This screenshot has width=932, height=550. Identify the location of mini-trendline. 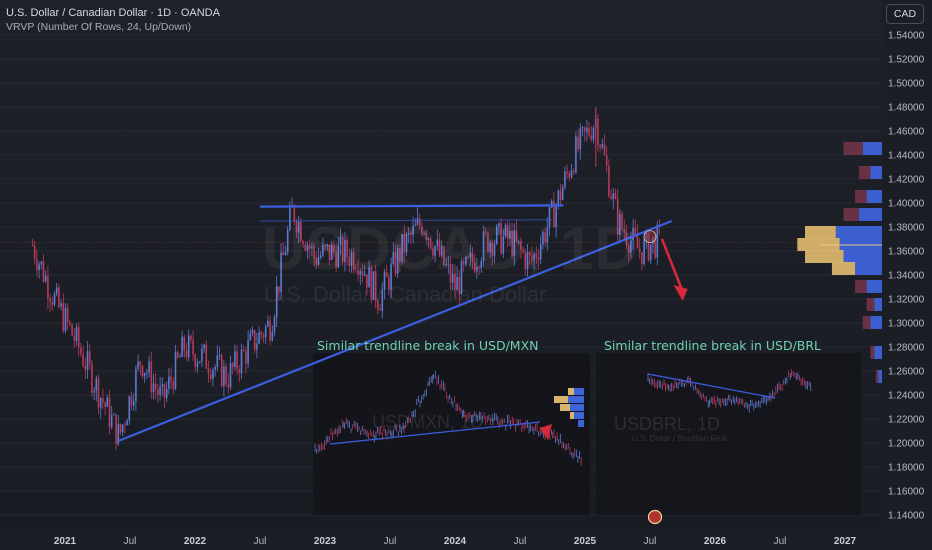
(435, 433).